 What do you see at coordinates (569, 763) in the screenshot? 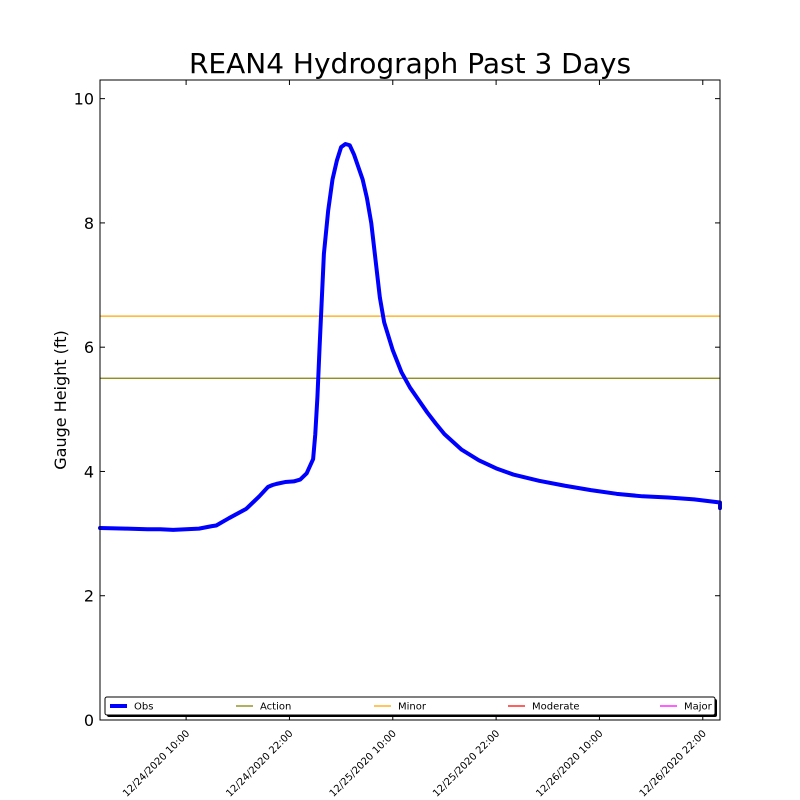
I see `x-tick-label: 12/26/2020 10:00` at bounding box center [569, 763].